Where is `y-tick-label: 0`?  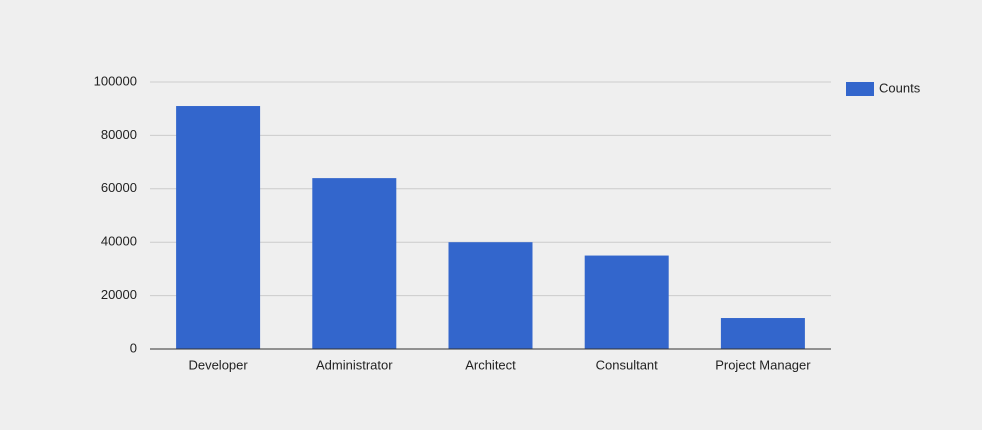
y-tick-label: 0 is located at coordinates (133, 347).